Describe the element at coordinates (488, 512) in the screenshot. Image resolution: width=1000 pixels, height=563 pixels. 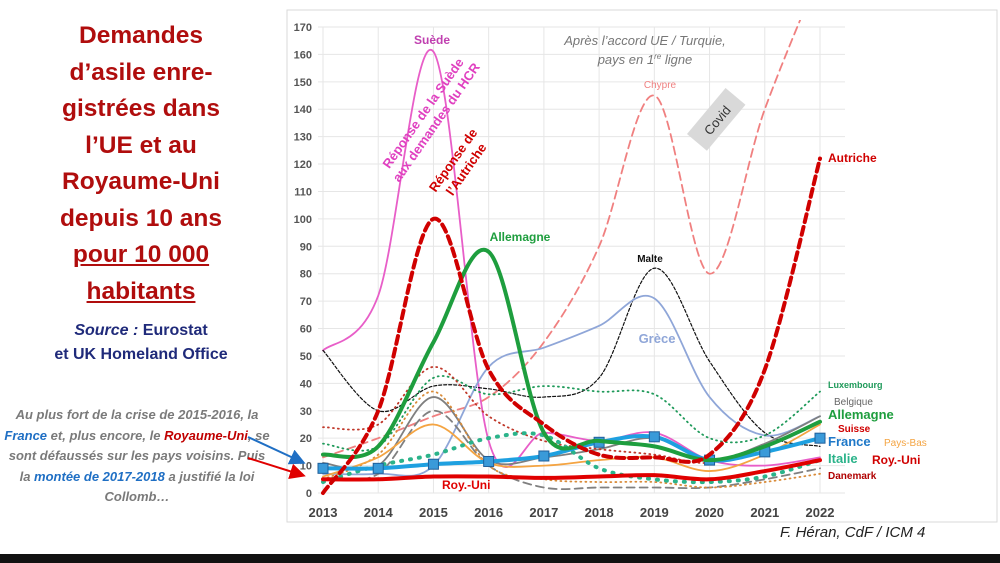
I see `x-tick-label: 2016` at that location.